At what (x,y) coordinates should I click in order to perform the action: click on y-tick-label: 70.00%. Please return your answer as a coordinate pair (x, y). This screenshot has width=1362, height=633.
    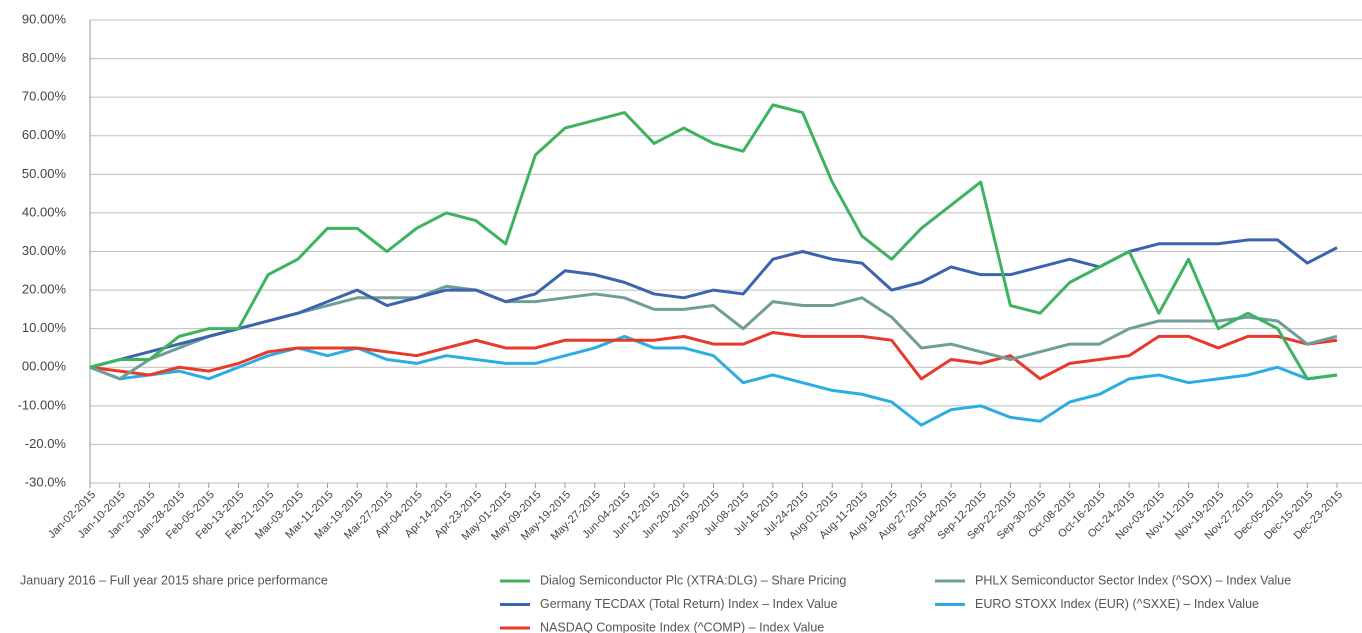
    Looking at the image, I should click on (44, 96).